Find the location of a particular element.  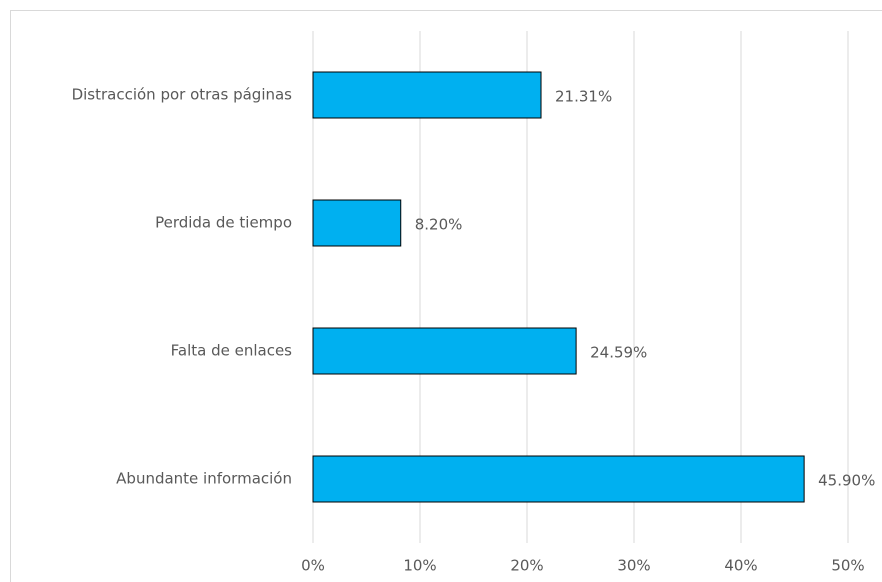

y-tick-label: Abundante información is located at coordinates (204, 479).